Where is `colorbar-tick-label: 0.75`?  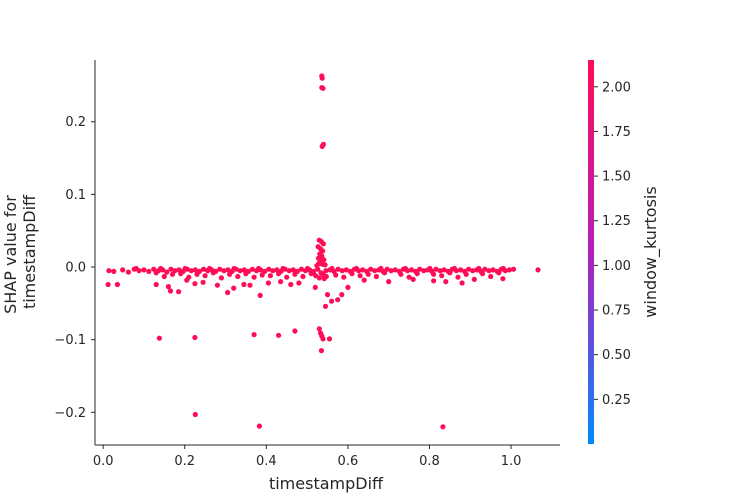 colorbar-tick-label: 0.75 is located at coordinates (616, 311).